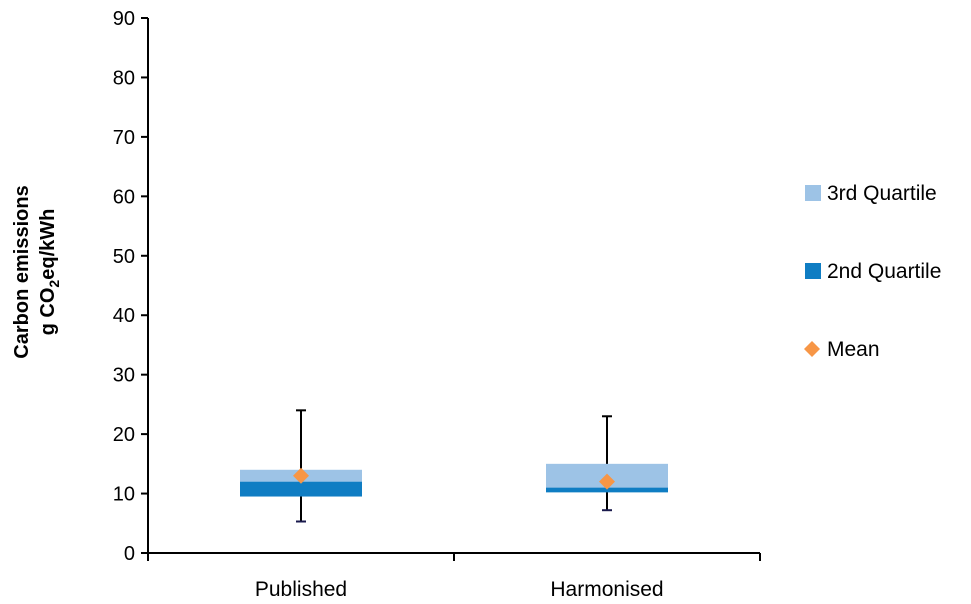  I want to click on y-tick-label: 50, so click(124, 257).